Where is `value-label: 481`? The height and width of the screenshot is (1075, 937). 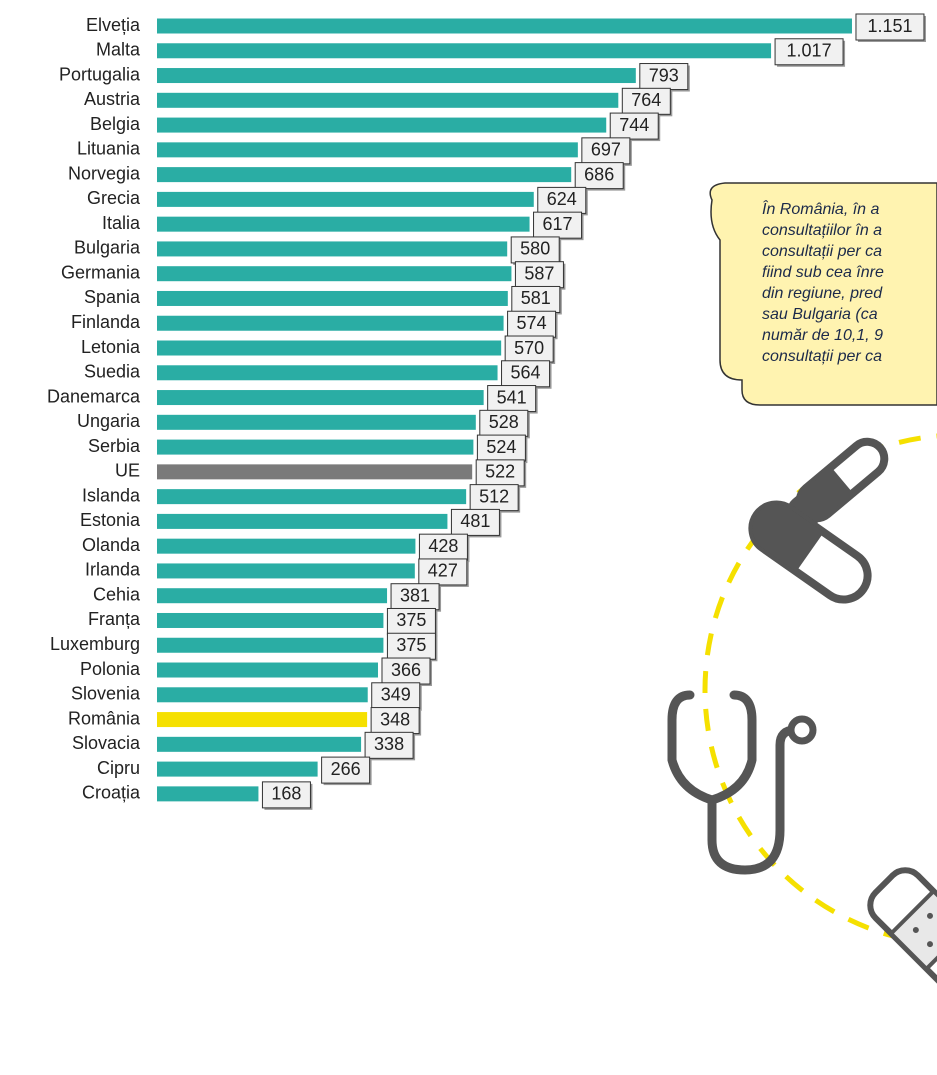
value-label: 481 is located at coordinates (475, 521).